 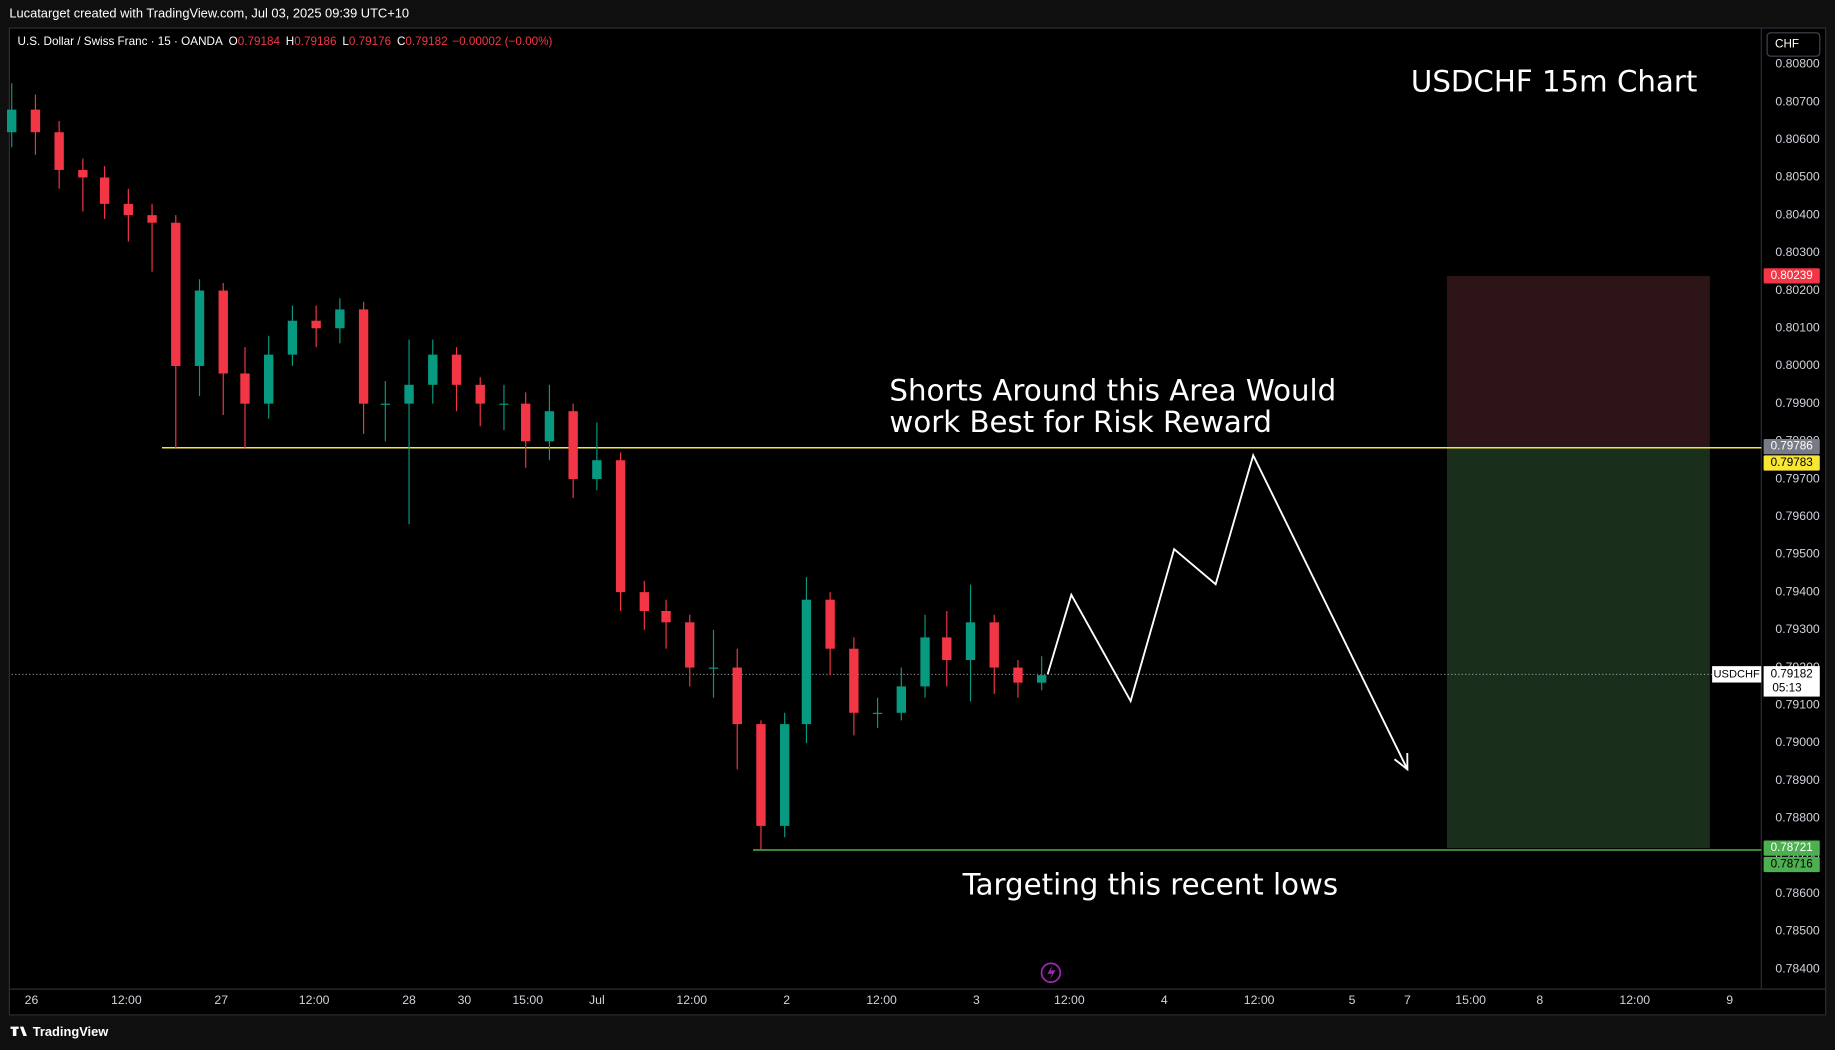 I want to click on x-tick-label: 26, so click(x=32, y=1000).